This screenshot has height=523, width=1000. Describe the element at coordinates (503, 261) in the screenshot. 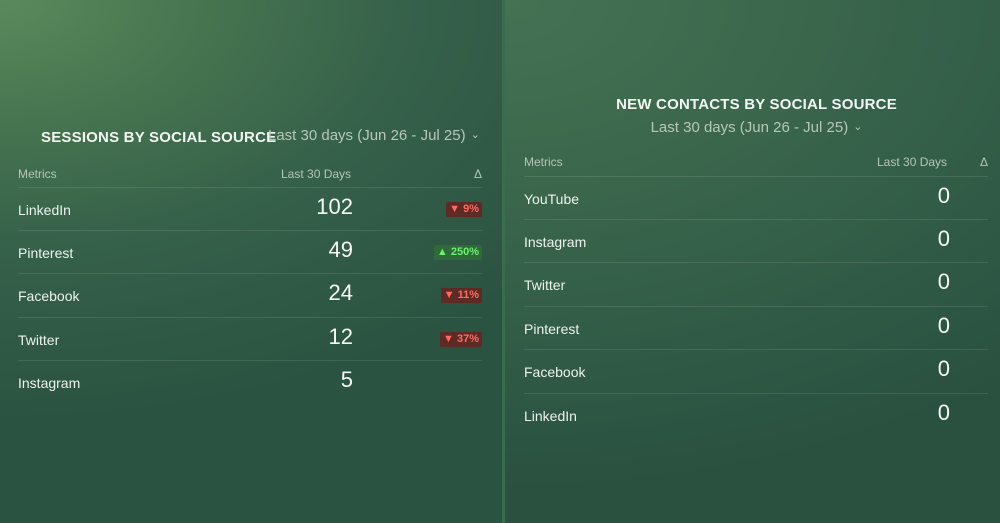

I see `panel-divider` at that location.